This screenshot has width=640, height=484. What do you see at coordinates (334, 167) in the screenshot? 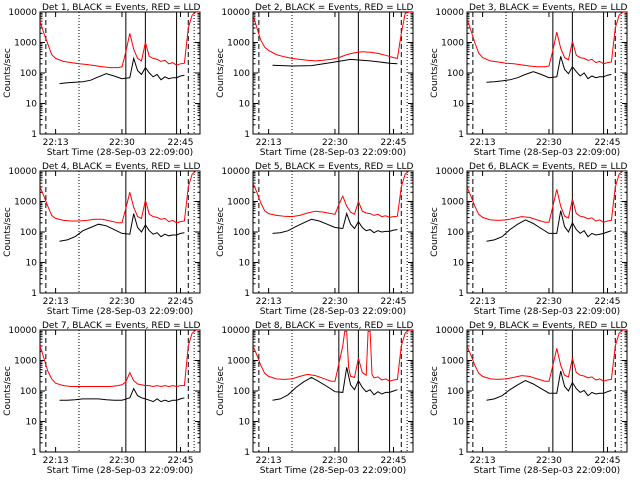
I see `chart-title: Det 5, BLACK = Events, RED = LLD` at bounding box center [334, 167].